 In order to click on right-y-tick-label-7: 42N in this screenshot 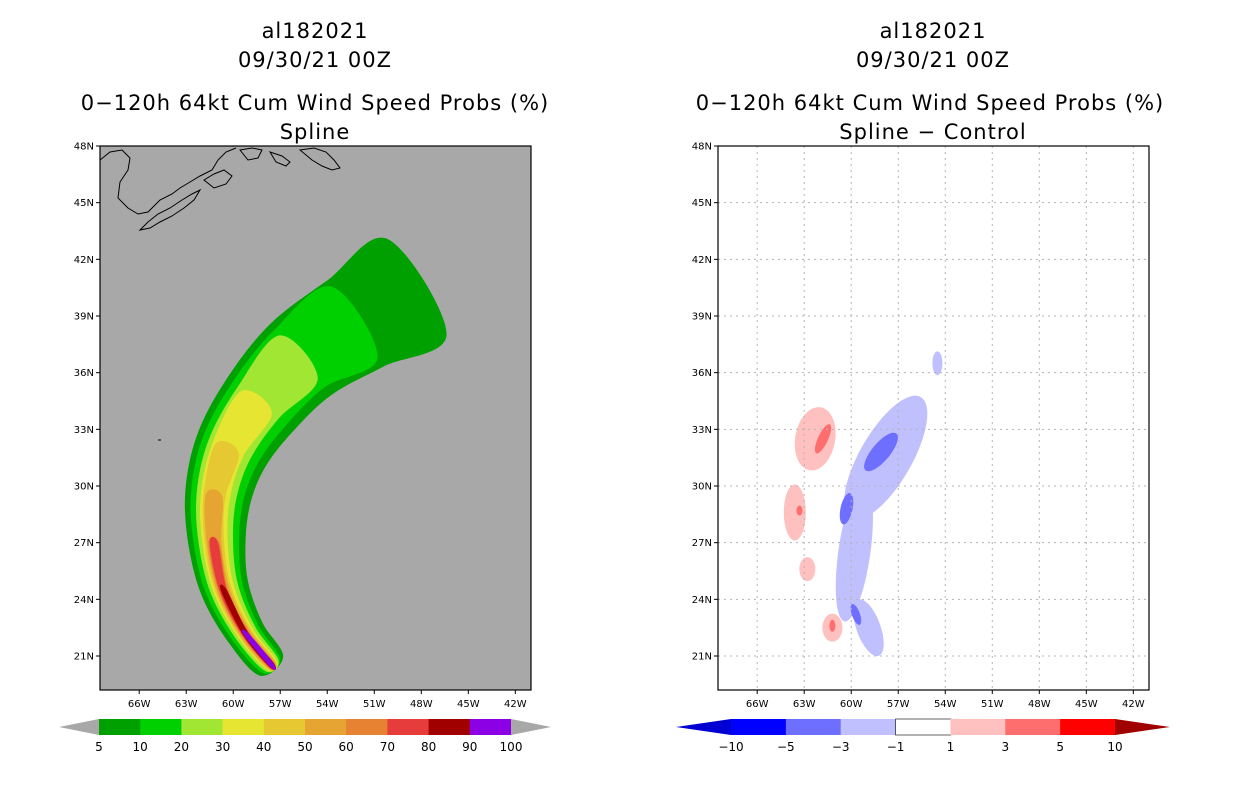, I will do `click(702, 260)`.